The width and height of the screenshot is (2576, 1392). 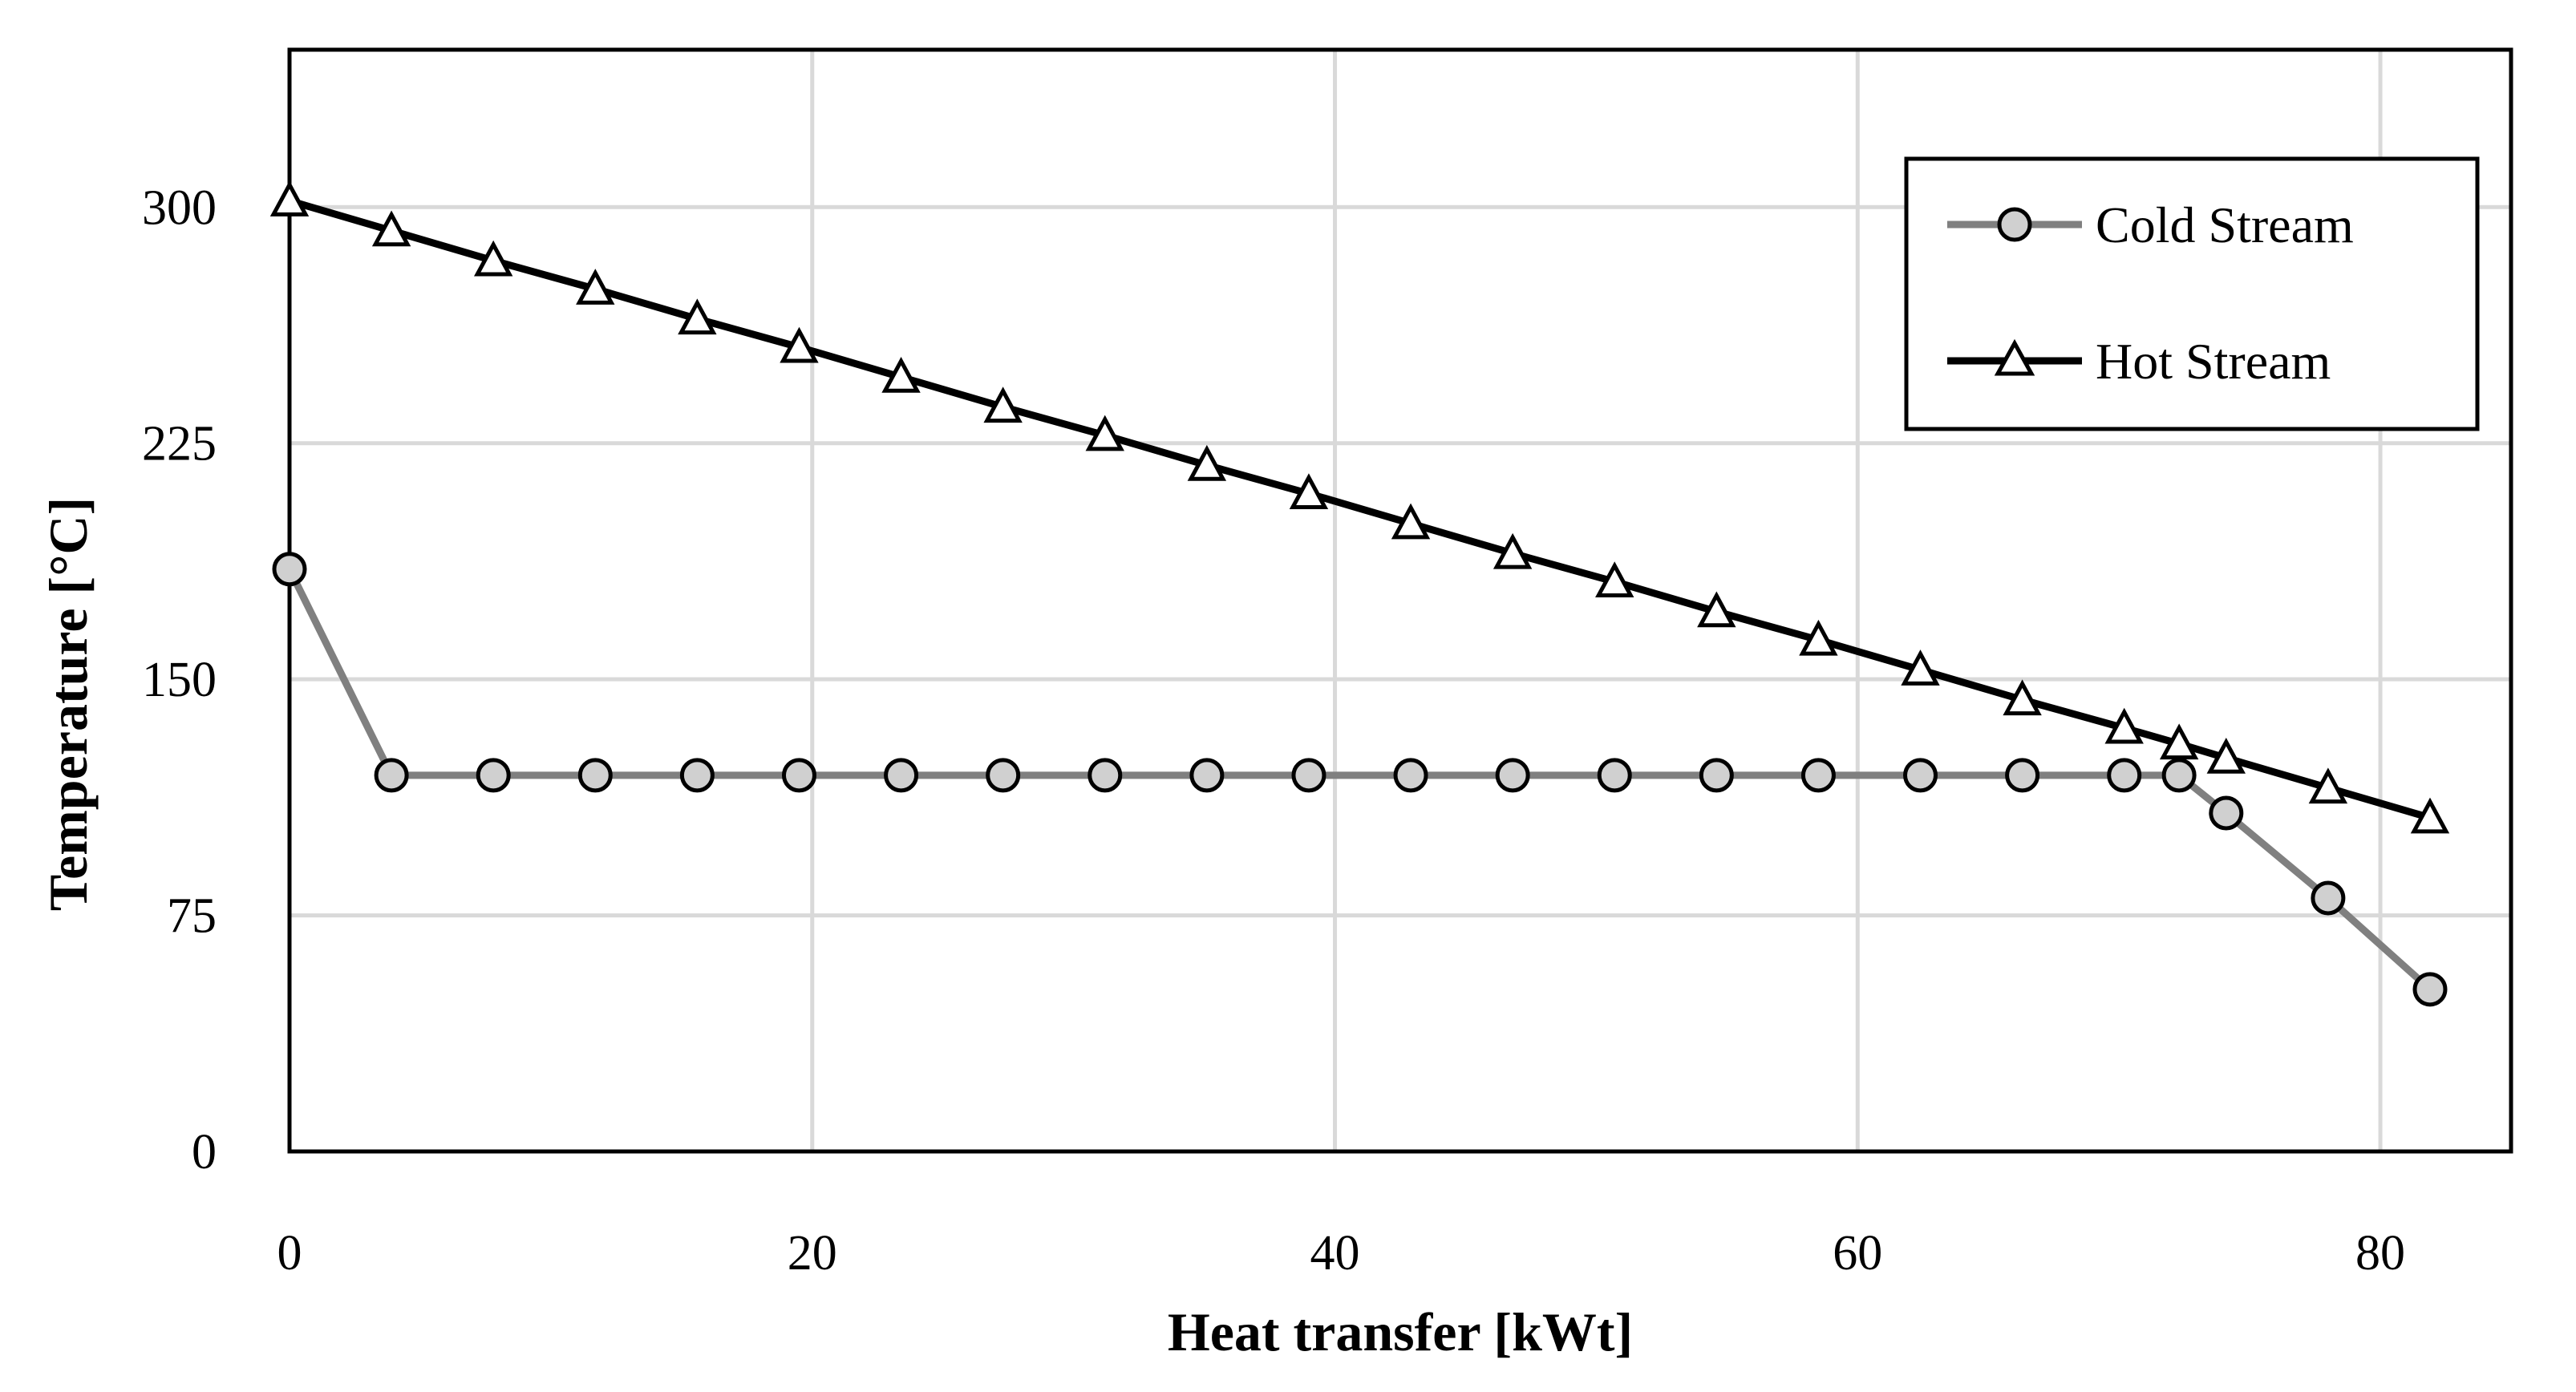 What do you see at coordinates (192, 916) in the screenshot?
I see `y-tick-label: 75` at bounding box center [192, 916].